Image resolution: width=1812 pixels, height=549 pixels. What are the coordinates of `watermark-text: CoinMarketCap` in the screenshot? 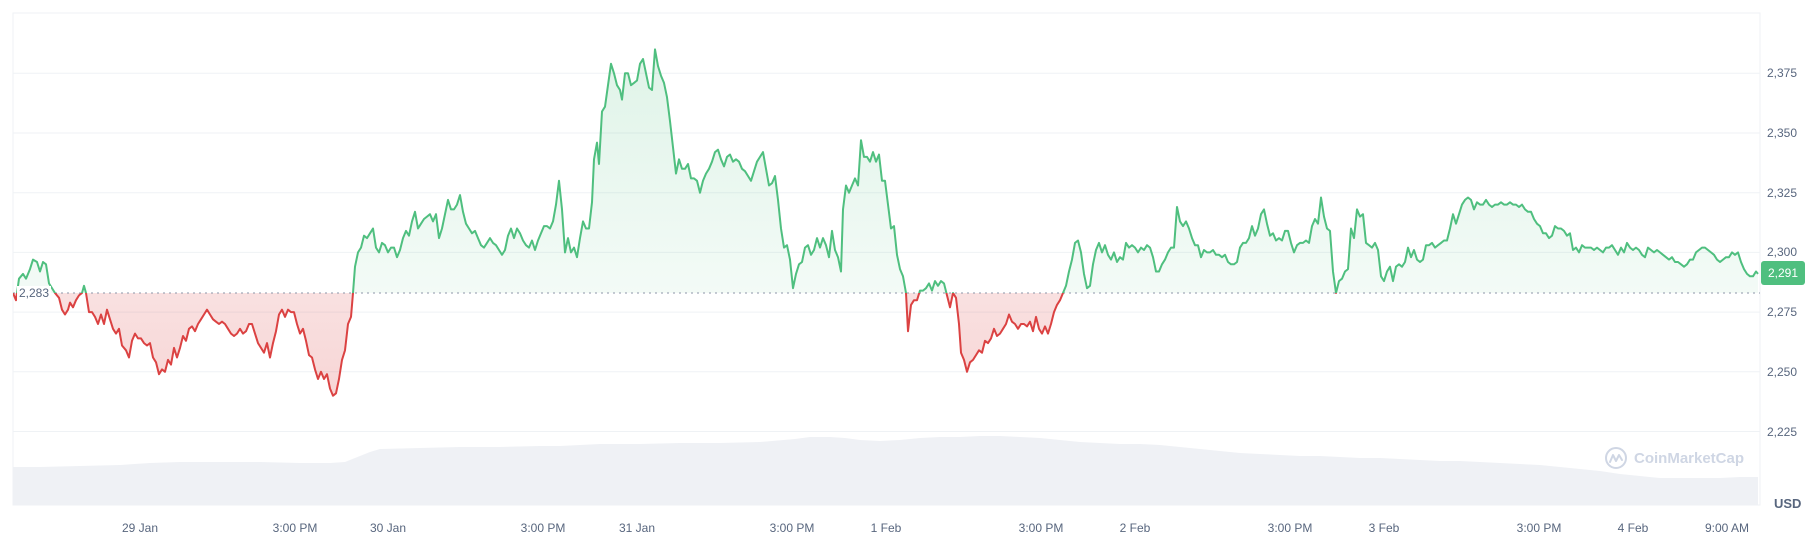 It's located at (1689, 458).